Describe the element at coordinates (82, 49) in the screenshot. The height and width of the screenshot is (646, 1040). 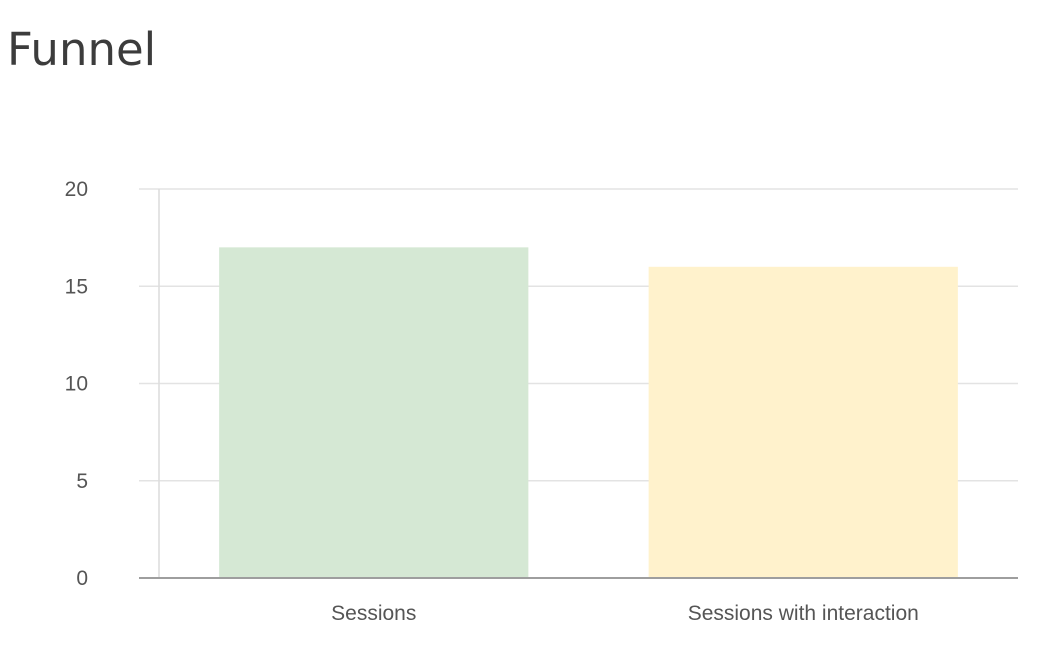
I see `chart-title: Funnel` at that location.